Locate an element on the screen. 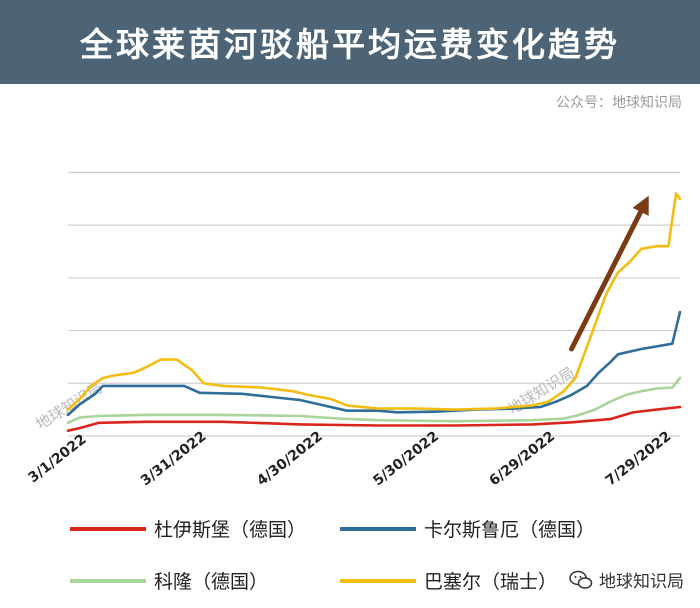  trend-arrow-shaft is located at coordinates (608, 276).